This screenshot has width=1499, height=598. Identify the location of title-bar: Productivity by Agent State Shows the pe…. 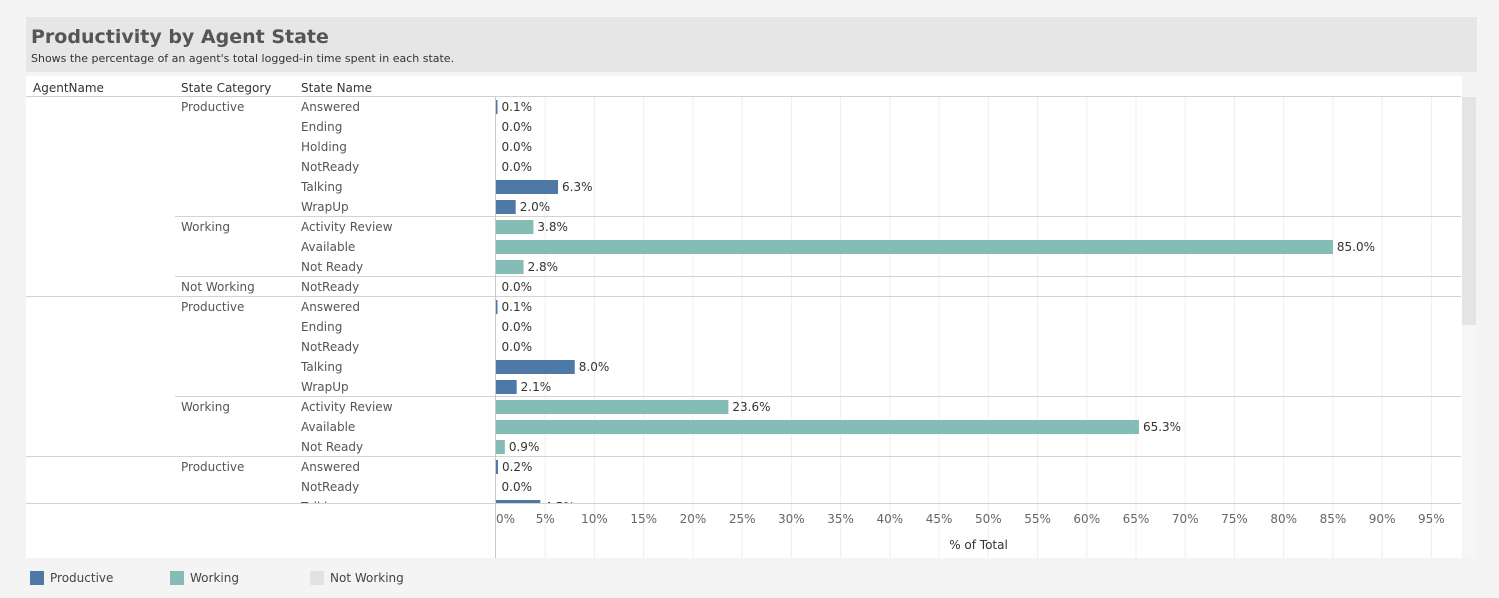
(751, 44).